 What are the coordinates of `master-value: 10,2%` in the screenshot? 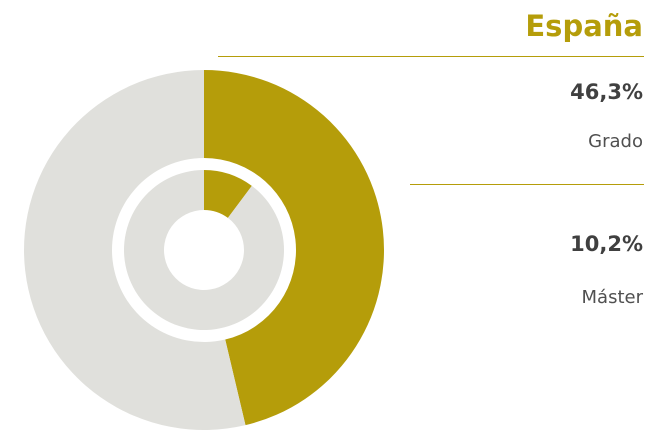 It's located at (606, 244).